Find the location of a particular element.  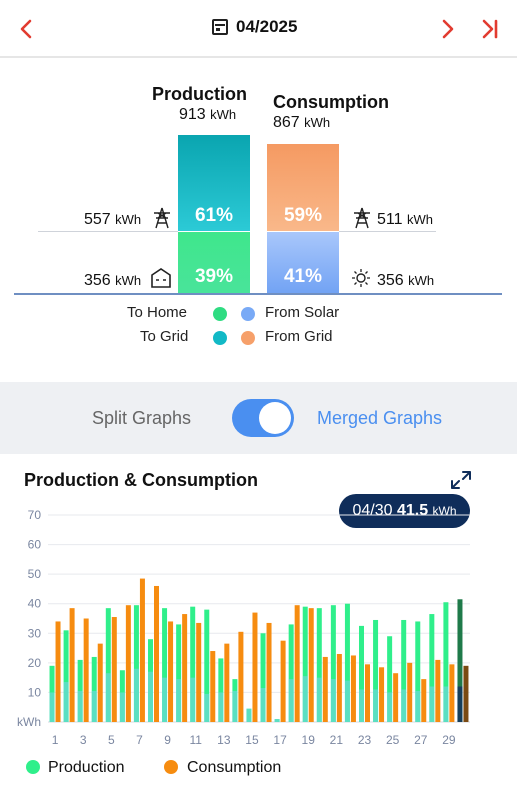

production-to-home-percent: 39% is located at coordinates (214, 276).